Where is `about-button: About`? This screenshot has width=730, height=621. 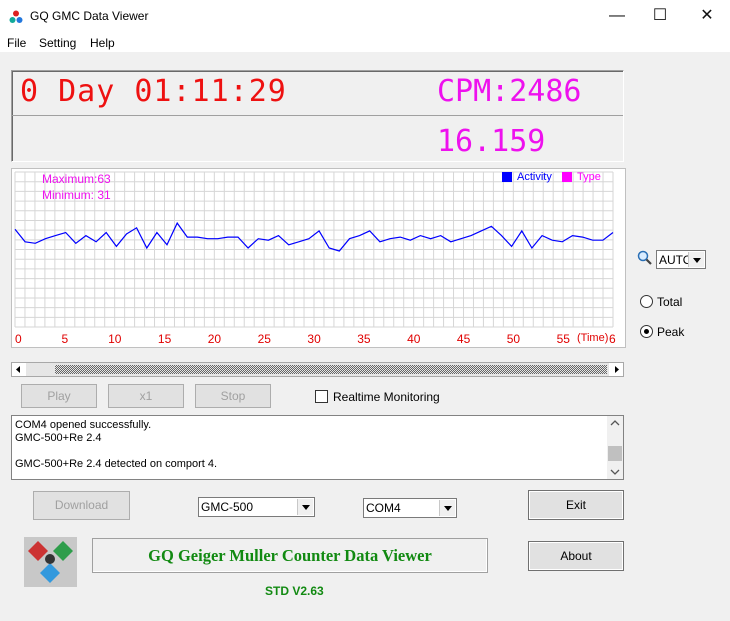
about-button: About is located at coordinates (576, 556).